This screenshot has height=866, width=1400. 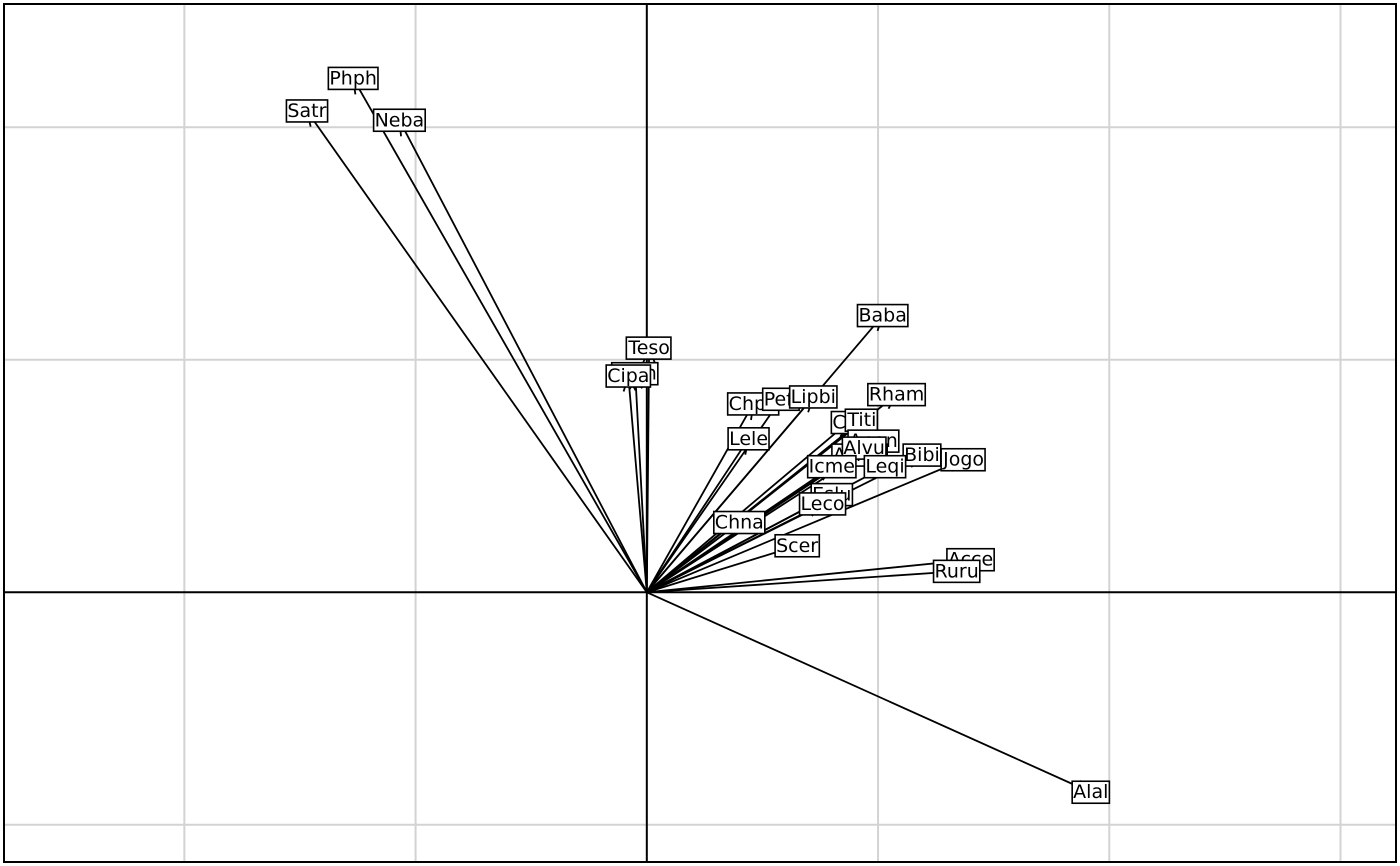 I want to click on label-cipa: Cipa, so click(x=628, y=376).